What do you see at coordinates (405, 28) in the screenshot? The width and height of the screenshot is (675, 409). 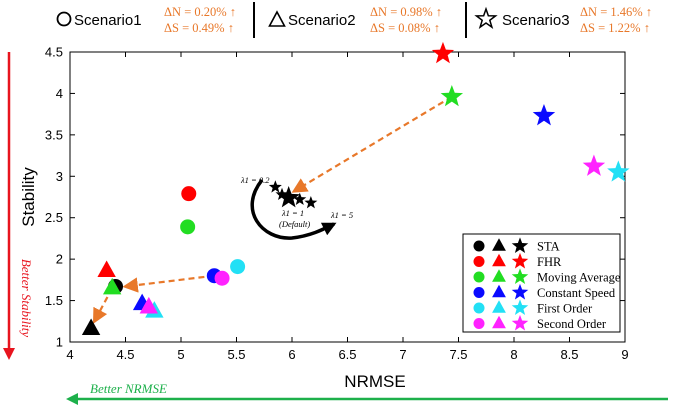 I see `scenario2-delta-s: ΔS = 0.08% ↑` at bounding box center [405, 28].